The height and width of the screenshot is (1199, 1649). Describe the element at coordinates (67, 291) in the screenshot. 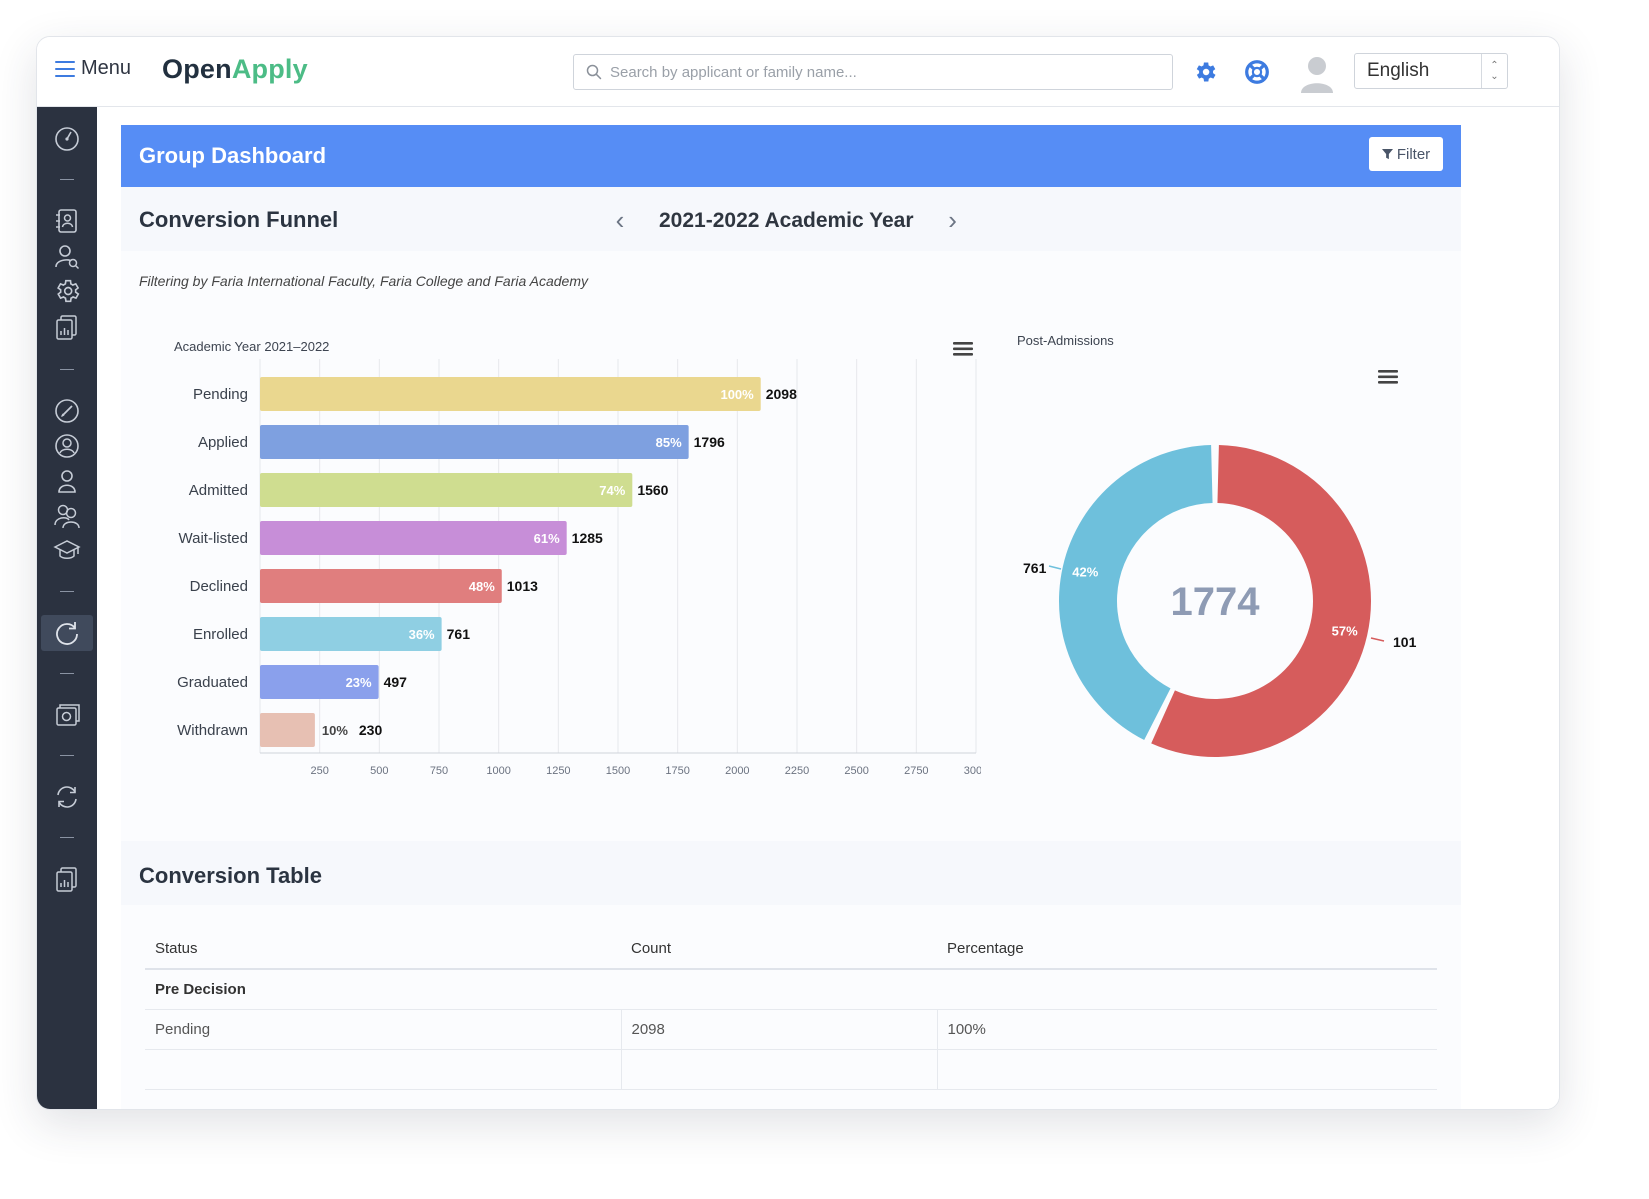

I see `settings-gear-icon` at that location.